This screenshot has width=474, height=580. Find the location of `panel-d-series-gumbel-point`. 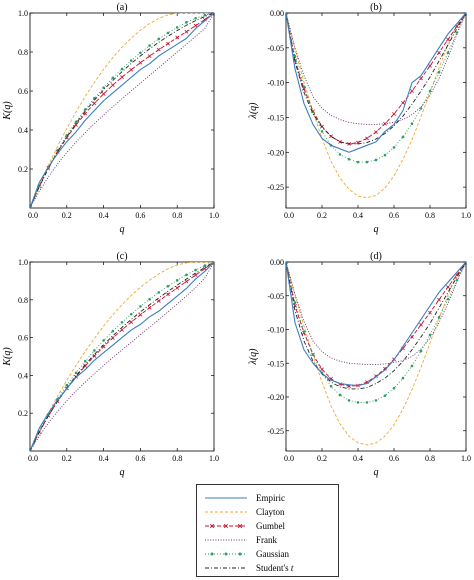

panel-d-series-gumbel-point is located at coordinates (439, 299).